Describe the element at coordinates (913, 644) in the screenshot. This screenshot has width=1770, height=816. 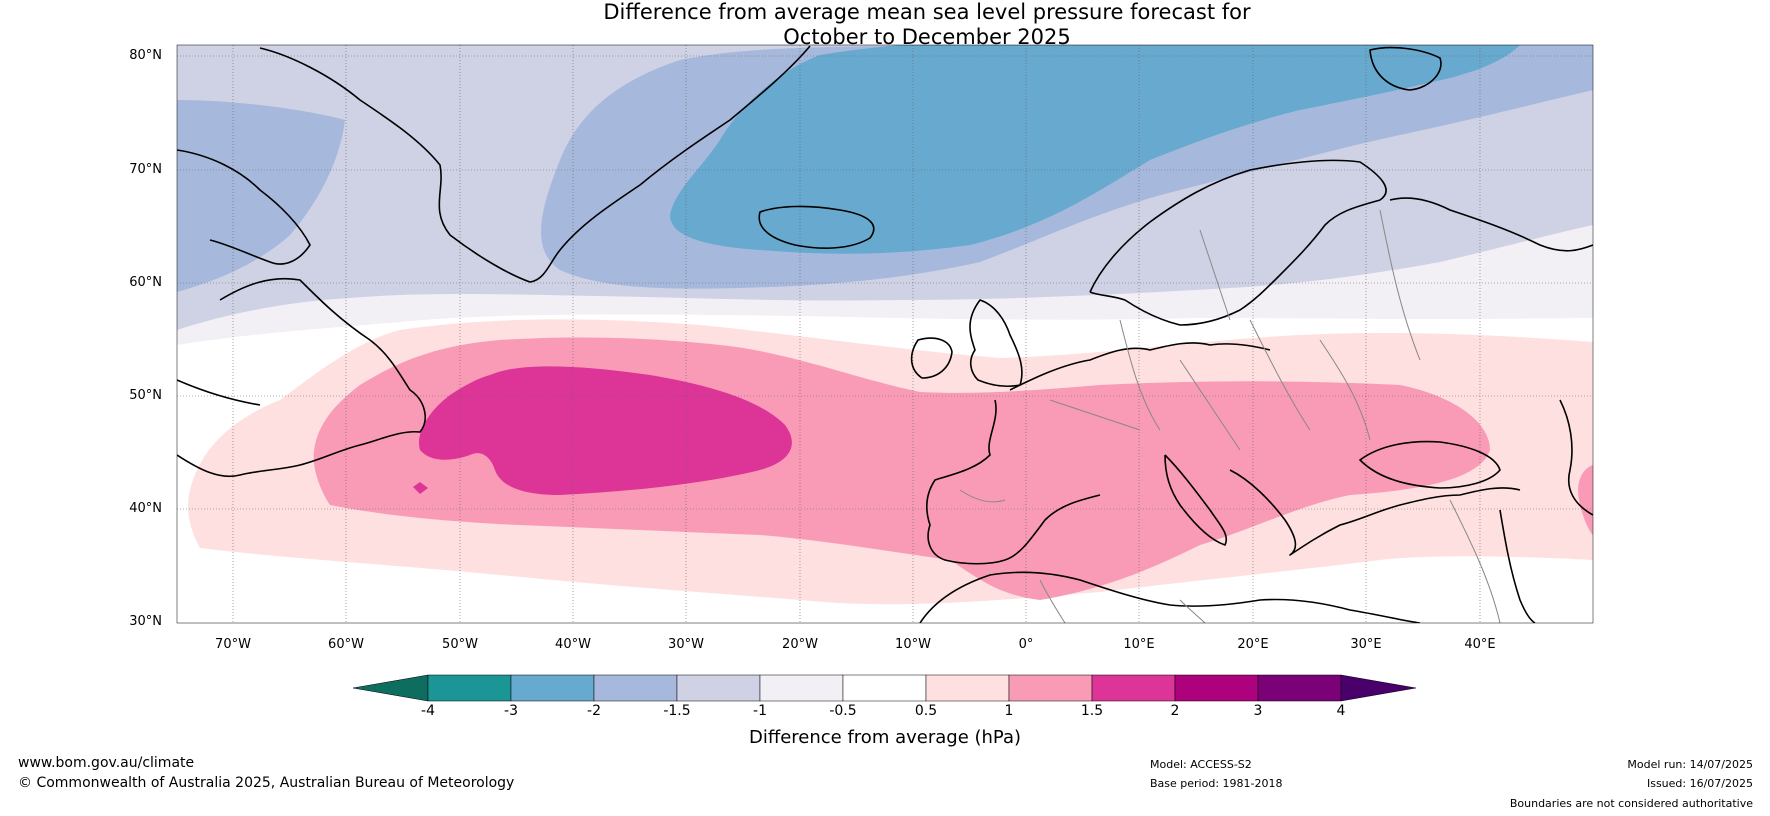
I see `lon-label-10w: 10°W` at that location.